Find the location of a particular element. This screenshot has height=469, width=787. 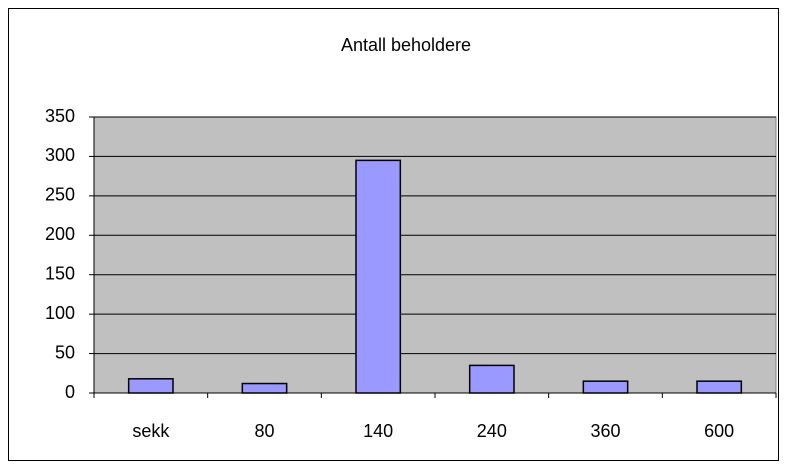

x-tick-label: 80 is located at coordinates (264, 431).